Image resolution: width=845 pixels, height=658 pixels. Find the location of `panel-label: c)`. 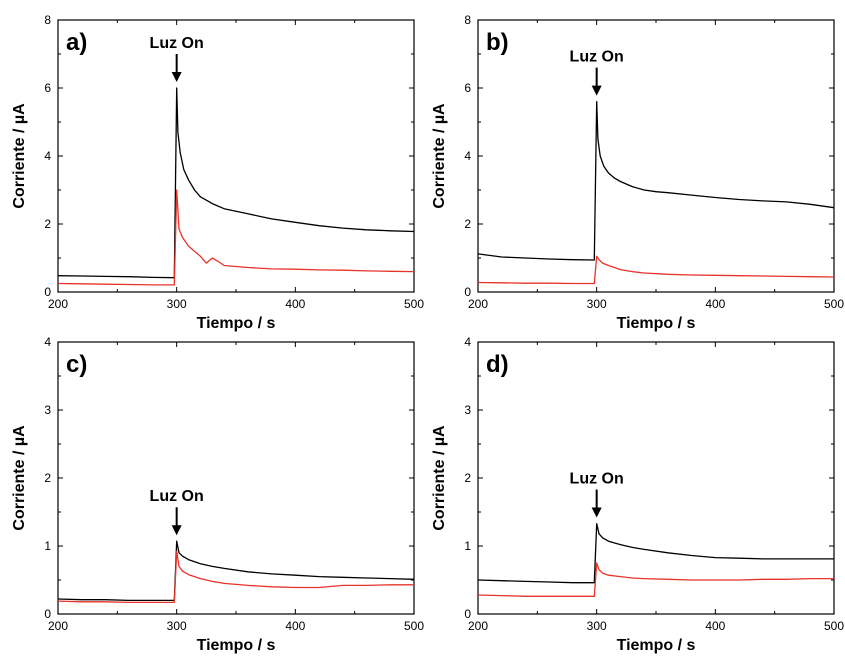

panel-label: c) is located at coordinates (76, 364).